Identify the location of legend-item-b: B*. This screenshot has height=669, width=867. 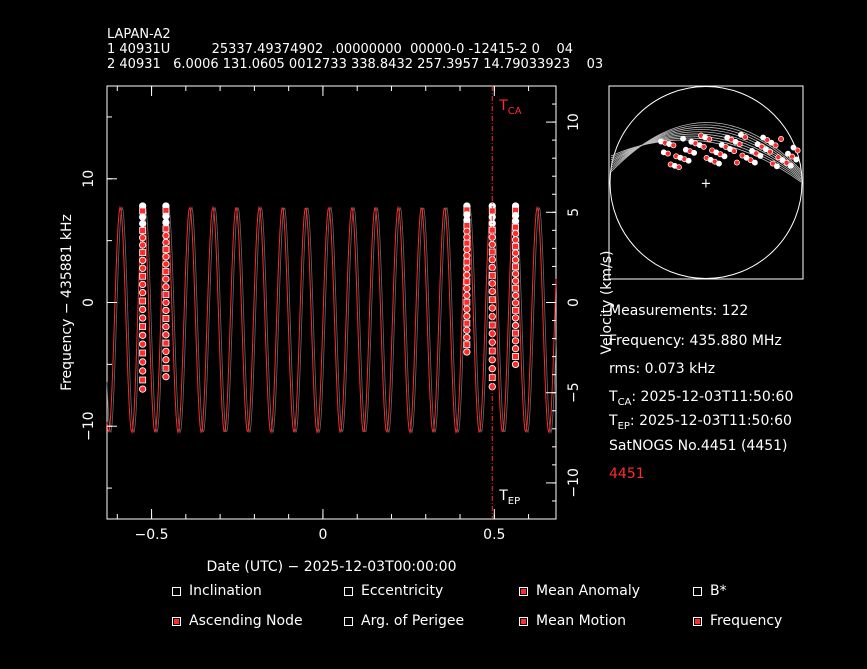
(710, 591).